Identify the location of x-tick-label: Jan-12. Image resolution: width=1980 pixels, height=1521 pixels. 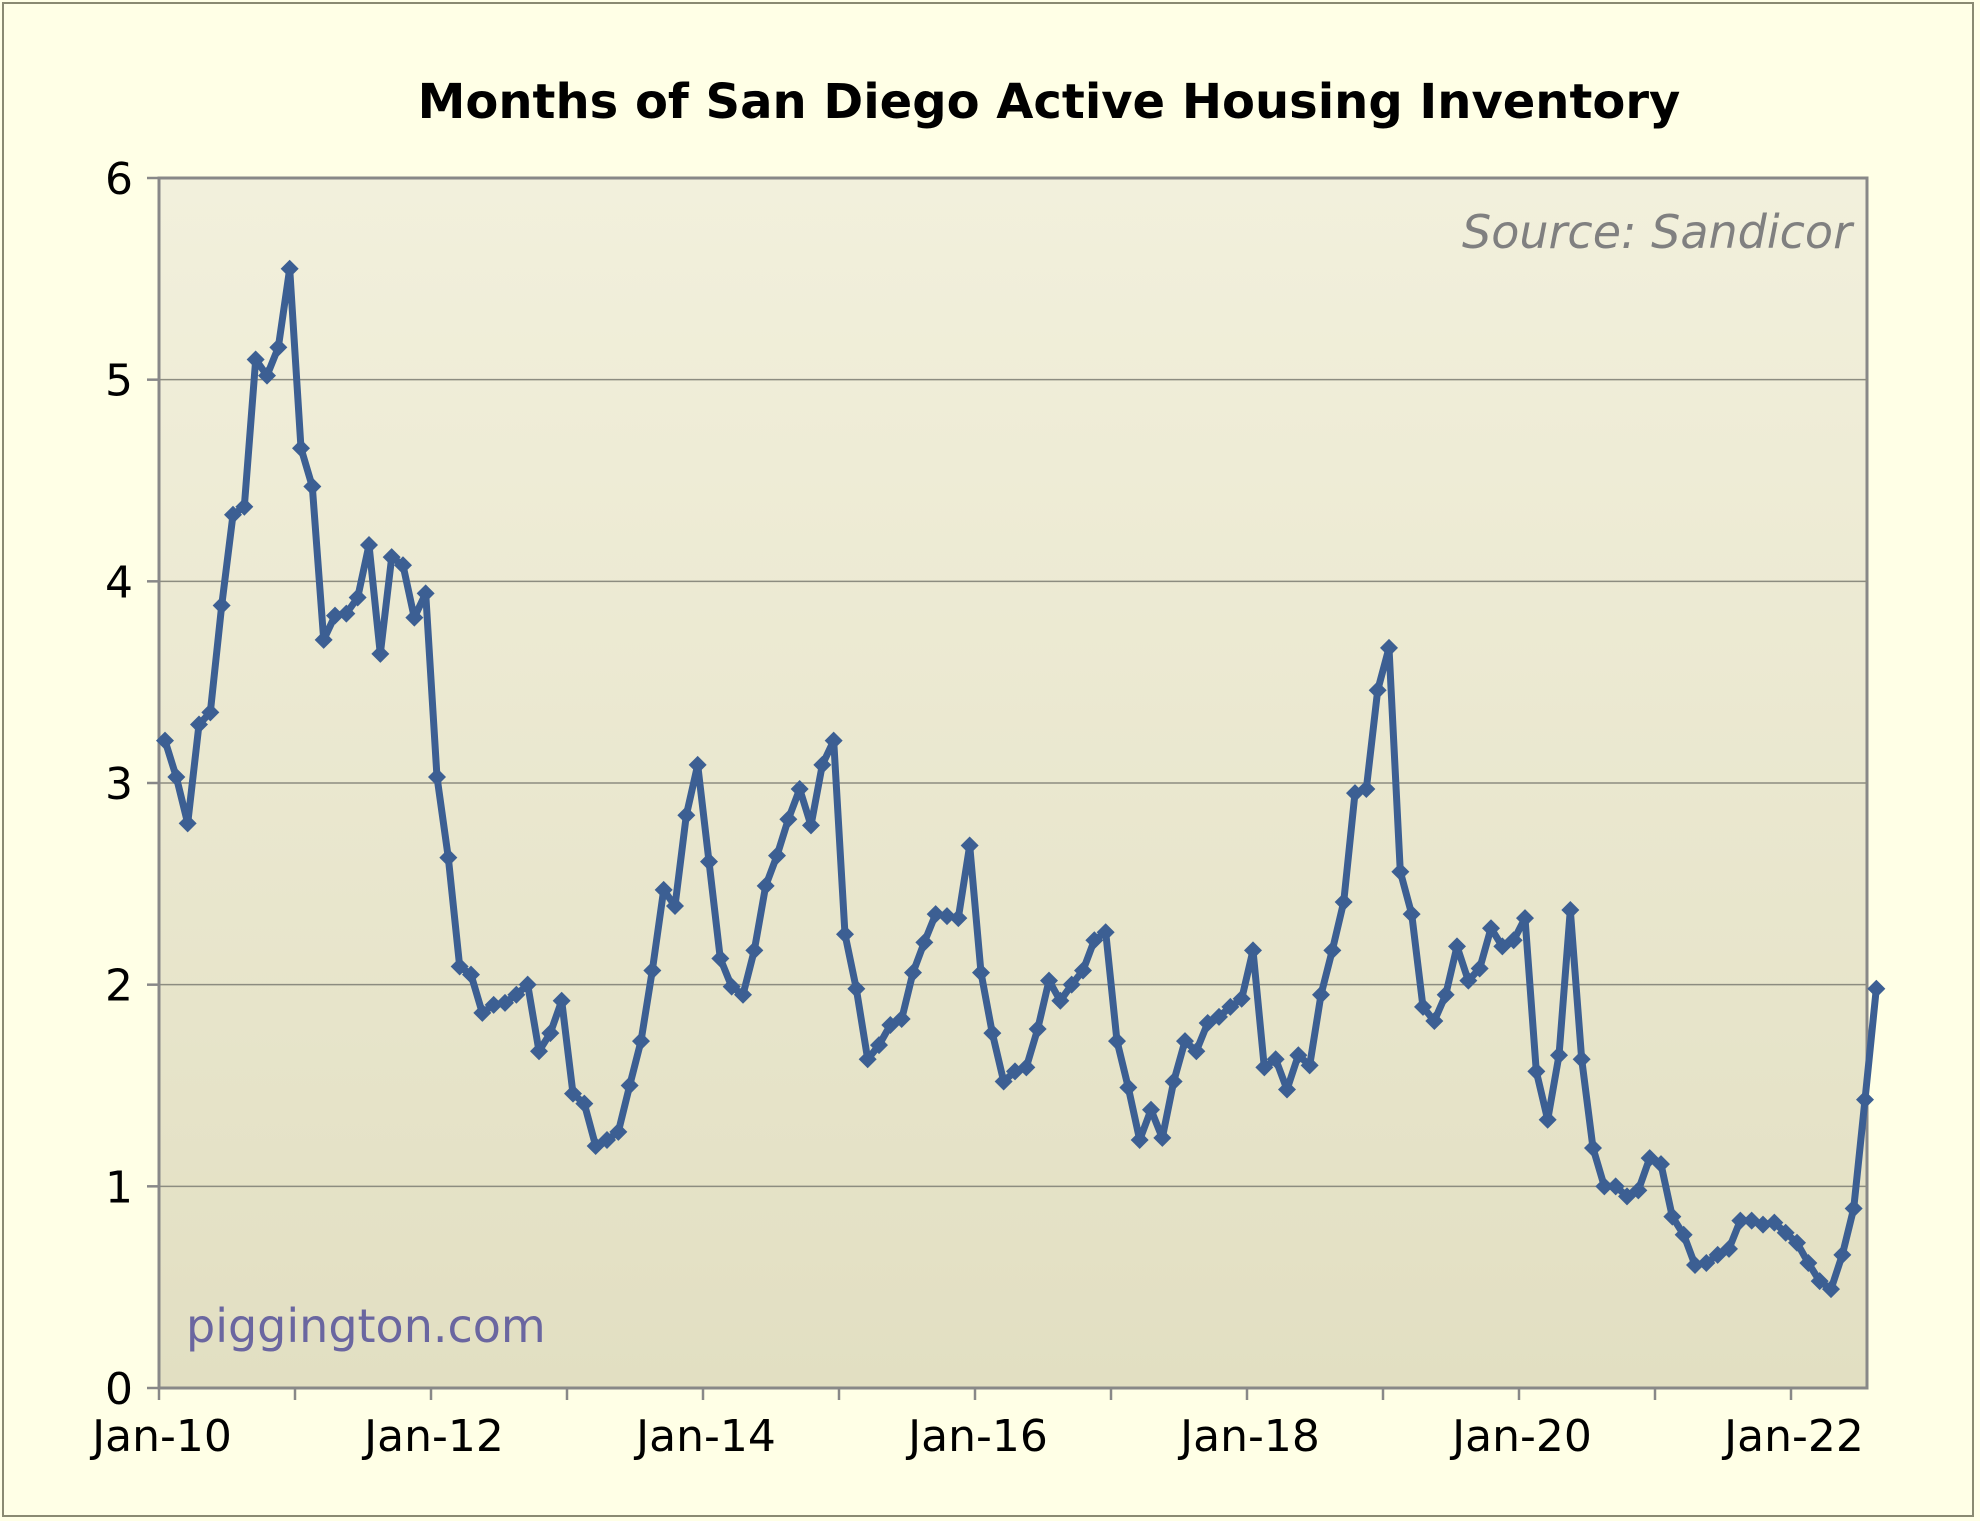
(432, 1436).